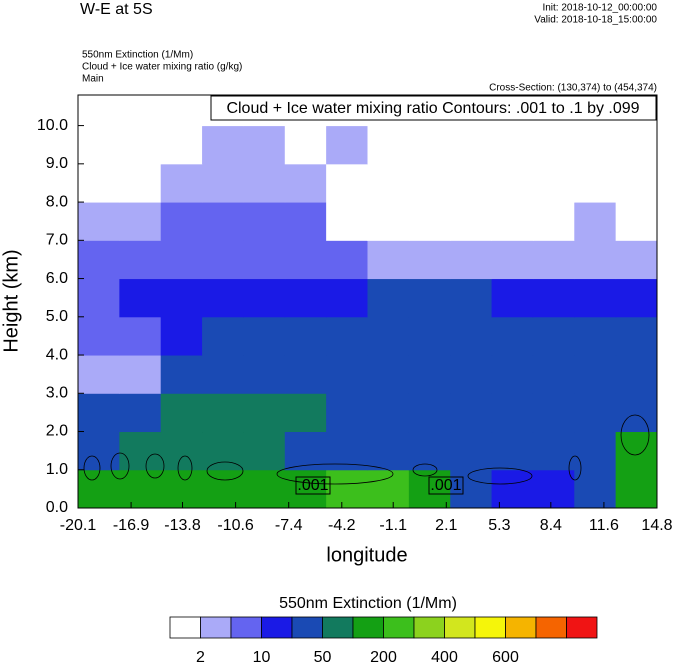  I want to click on y-tick-label: 3.0, so click(57, 392).